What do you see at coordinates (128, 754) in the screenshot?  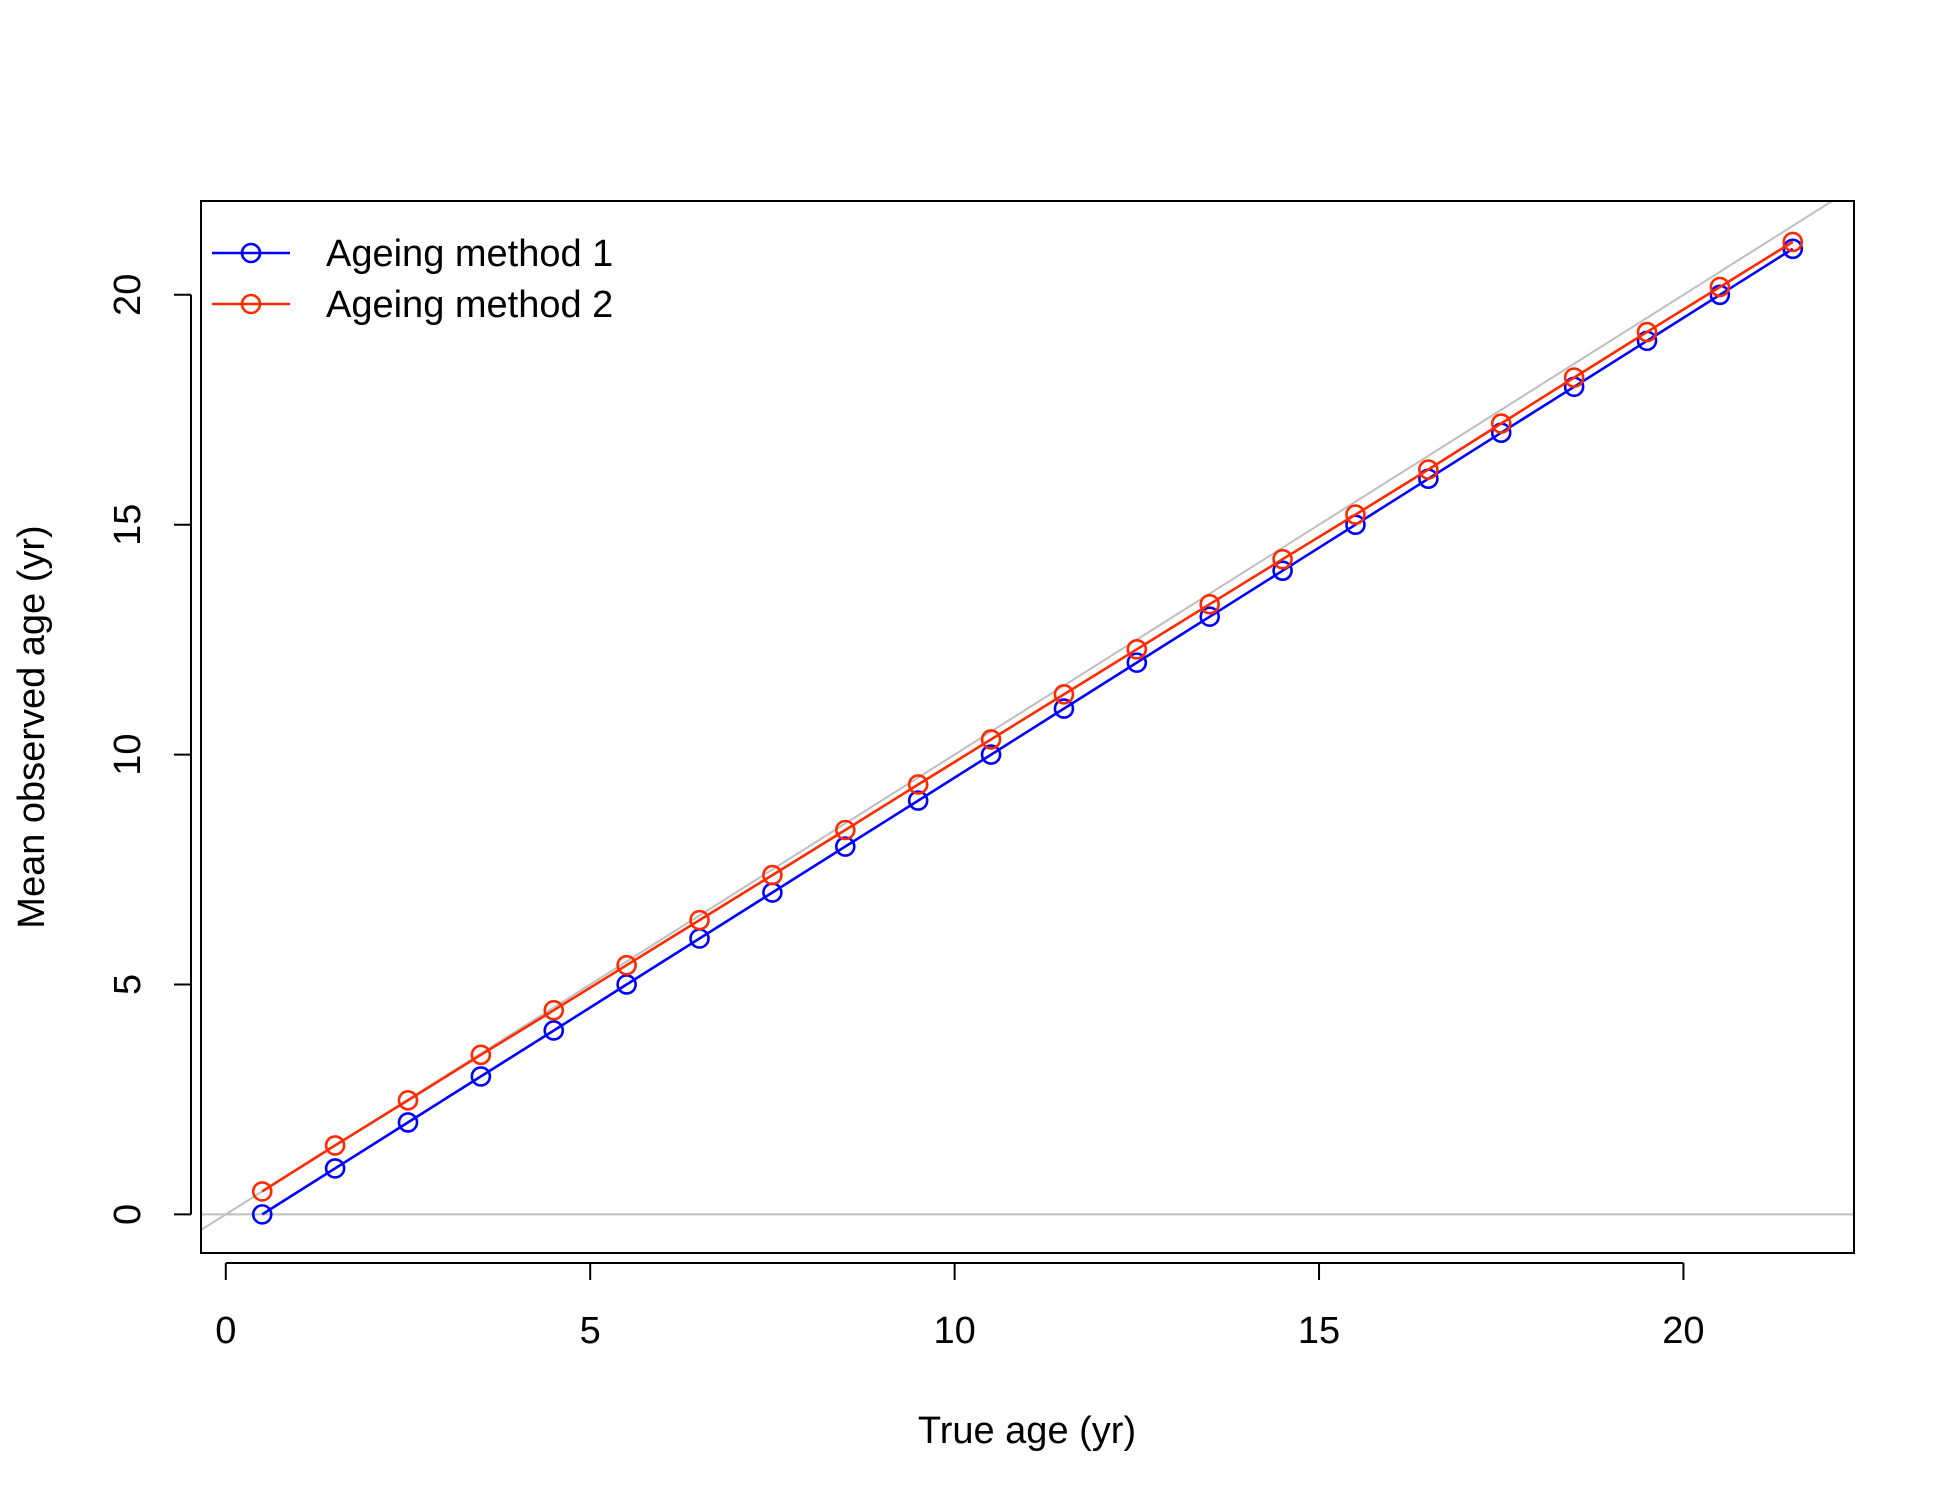 I see `y-tick-label: 10` at bounding box center [128, 754].